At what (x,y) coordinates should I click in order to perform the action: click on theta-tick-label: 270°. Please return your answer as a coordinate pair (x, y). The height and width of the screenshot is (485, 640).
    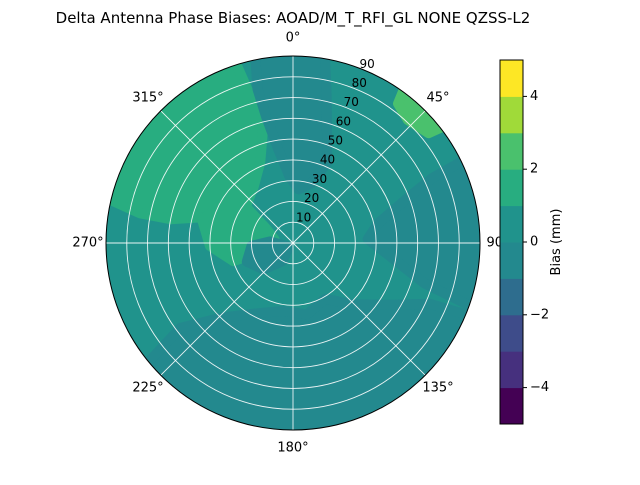
    Looking at the image, I should click on (87, 243).